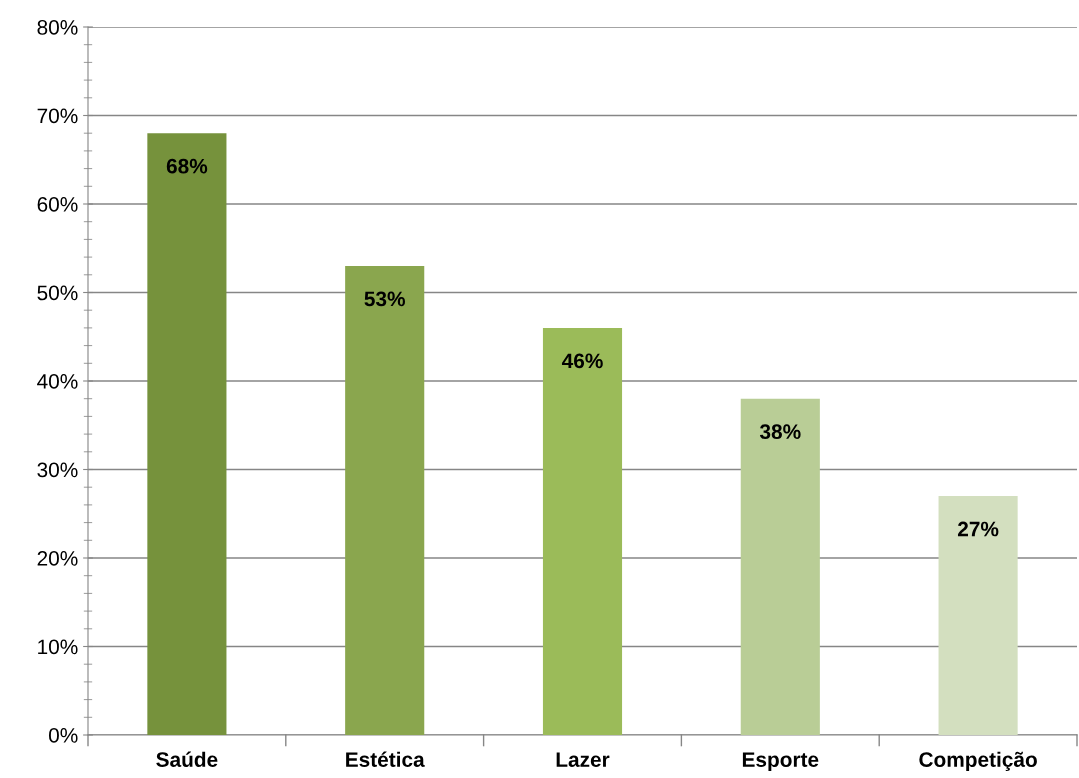 The height and width of the screenshot is (778, 1079). I want to click on x-tick-label: Esporte, so click(780, 762).